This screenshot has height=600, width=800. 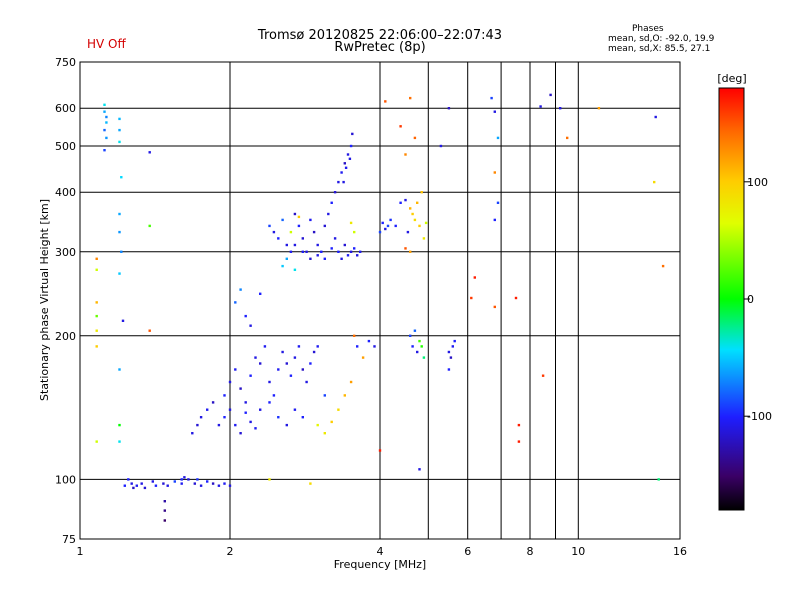 What do you see at coordinates (380, 564) in the screenshot?
I see `x-axis-label: Frequency [MHz]` at bounding box center [380, 564].